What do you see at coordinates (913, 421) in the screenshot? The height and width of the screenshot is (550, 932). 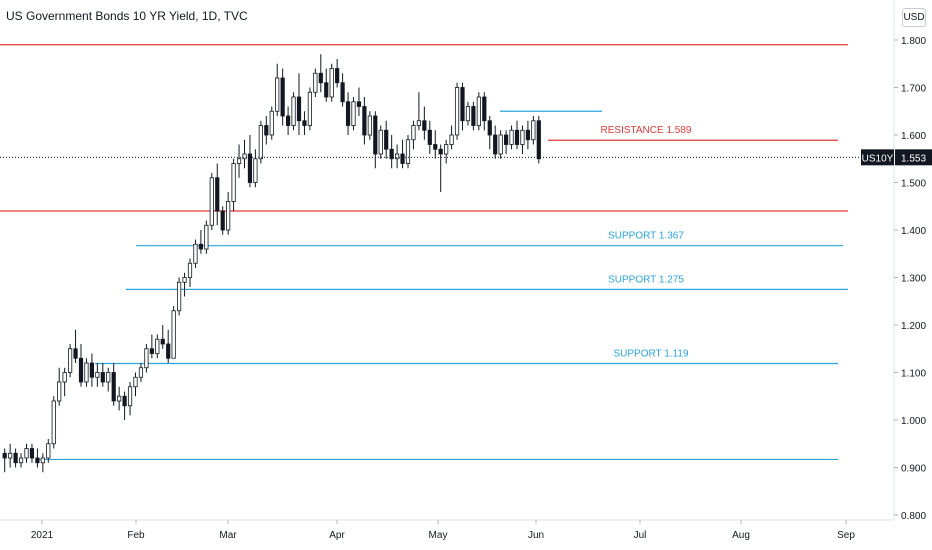 I see `price-tick-label: 1.000` at bounding box center [913, 421].